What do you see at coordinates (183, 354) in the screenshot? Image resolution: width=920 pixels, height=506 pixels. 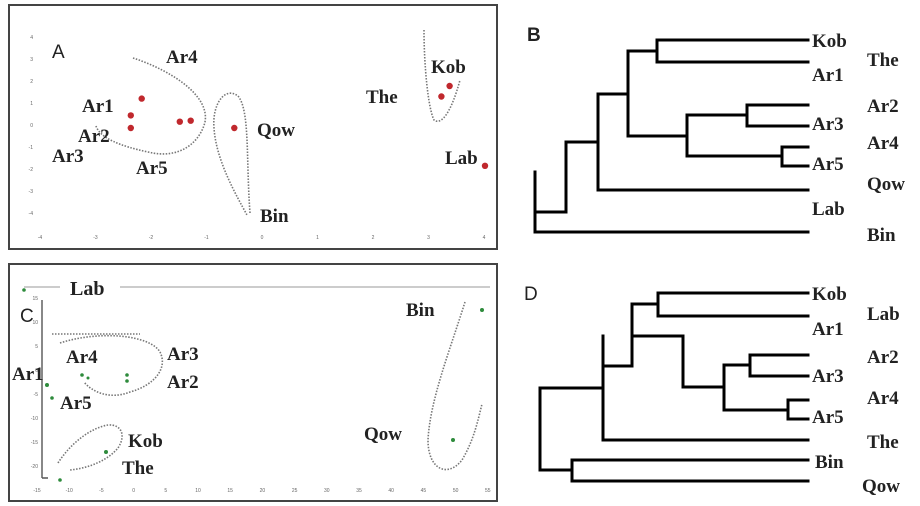 I see `panel-c-label-ar3: Ar3` at bounding box center [183, 354].